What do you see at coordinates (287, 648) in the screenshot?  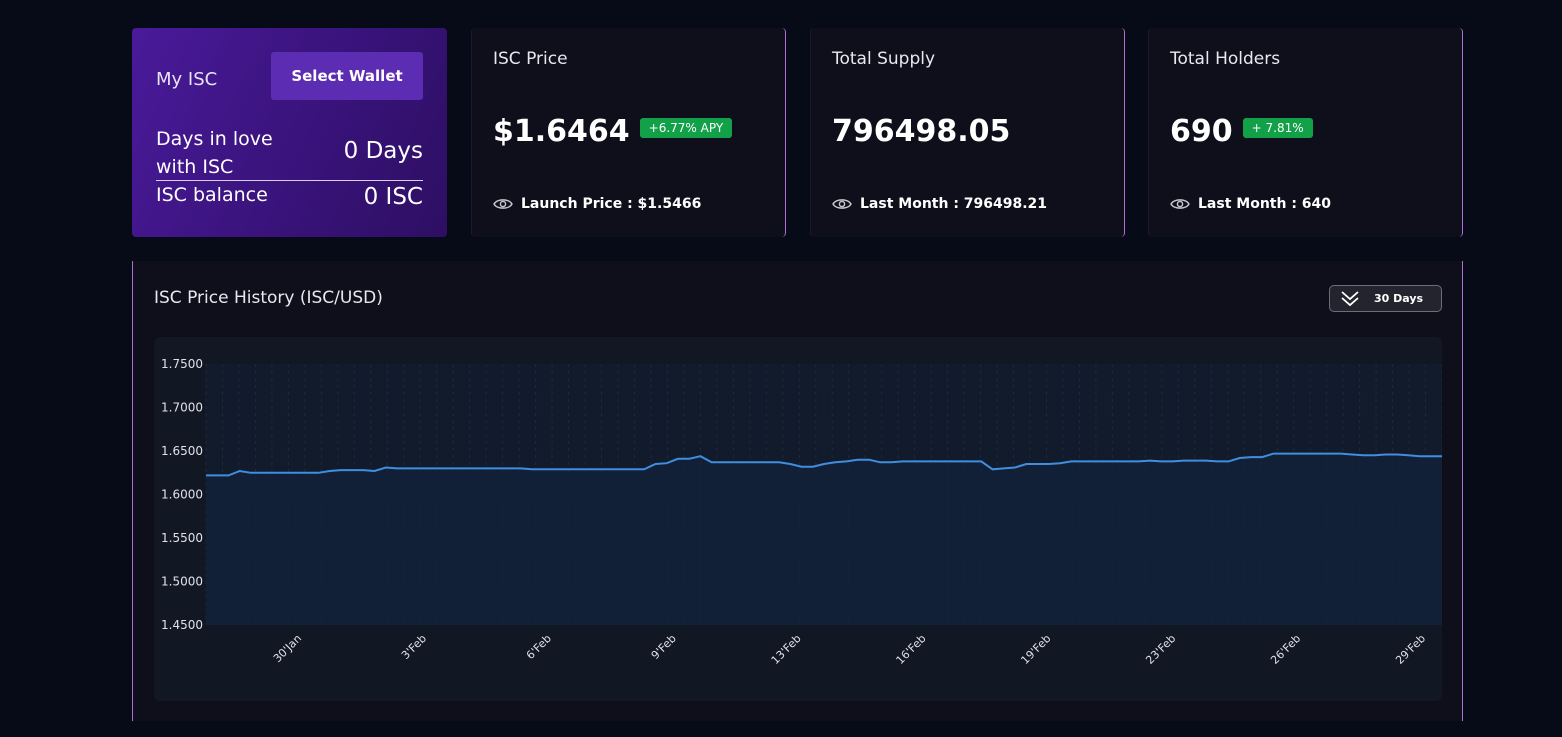 I see `x-tick-label: 30'Jan` at bounding box center [287, 648].